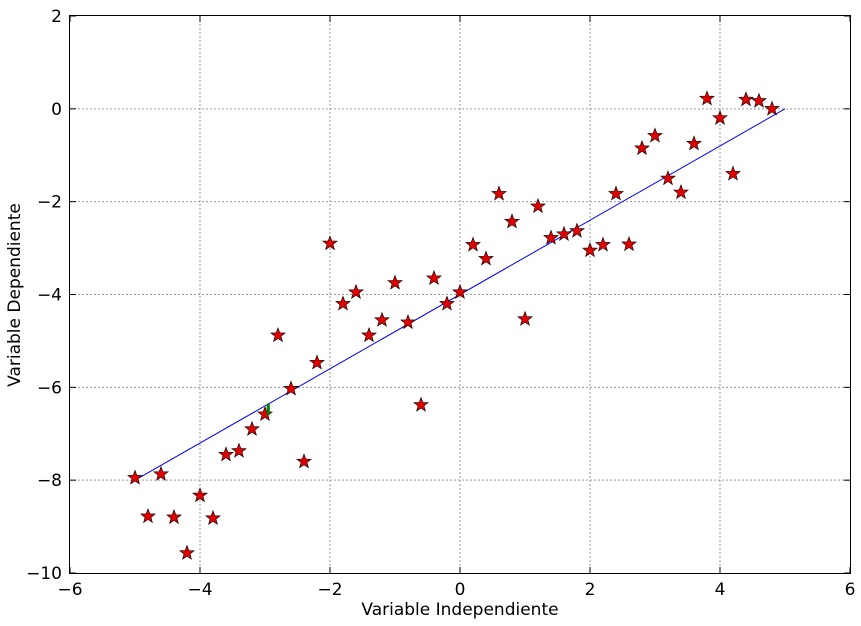 The image size is (861, 626). Describe the element at coordinates (199, 590) in the screenshot. I see `x-tick-label: −4` at that location.